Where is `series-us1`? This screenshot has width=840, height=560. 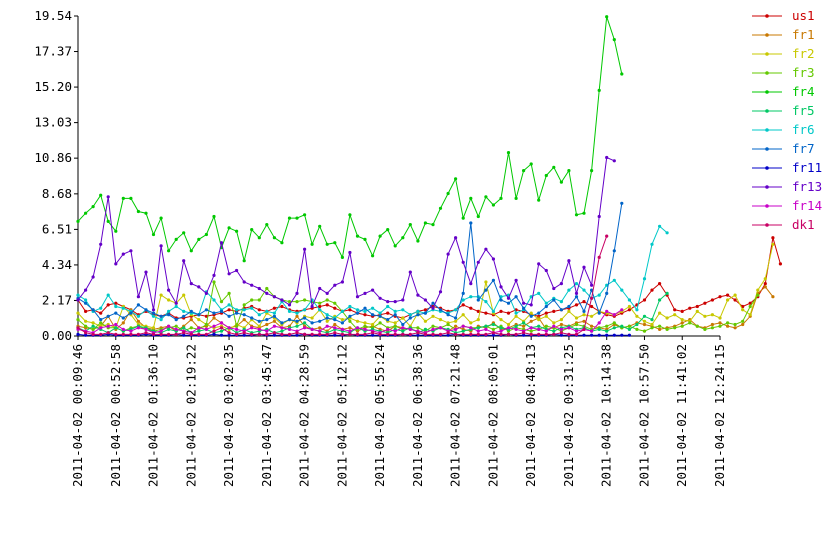 series-us1 is located at coordinates (429, 278).